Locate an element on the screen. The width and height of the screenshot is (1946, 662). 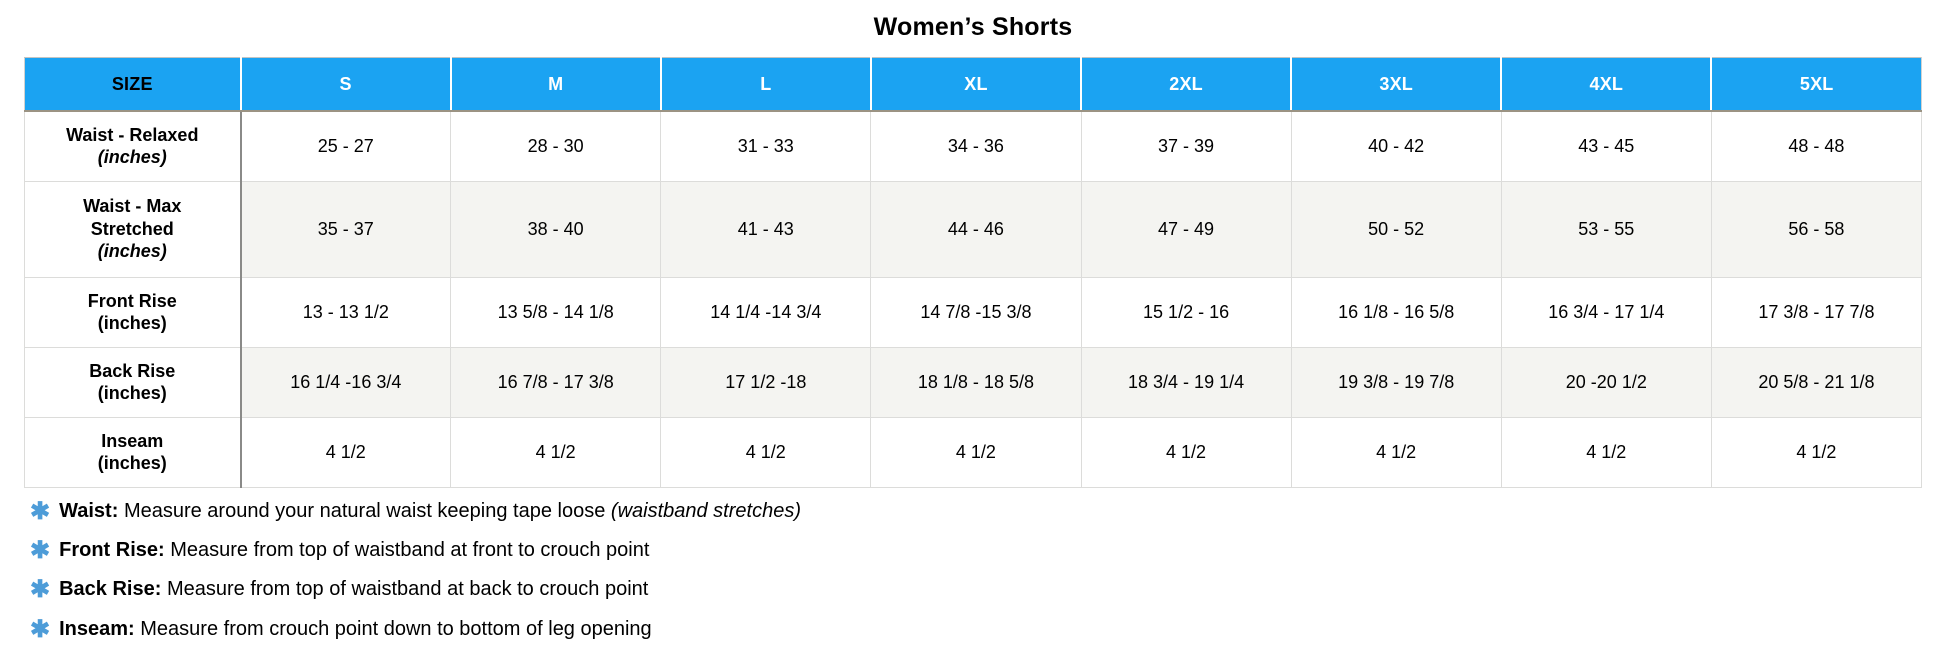
footnote-italic-note: (waistband stretches) is located at coordinates (705, 510).